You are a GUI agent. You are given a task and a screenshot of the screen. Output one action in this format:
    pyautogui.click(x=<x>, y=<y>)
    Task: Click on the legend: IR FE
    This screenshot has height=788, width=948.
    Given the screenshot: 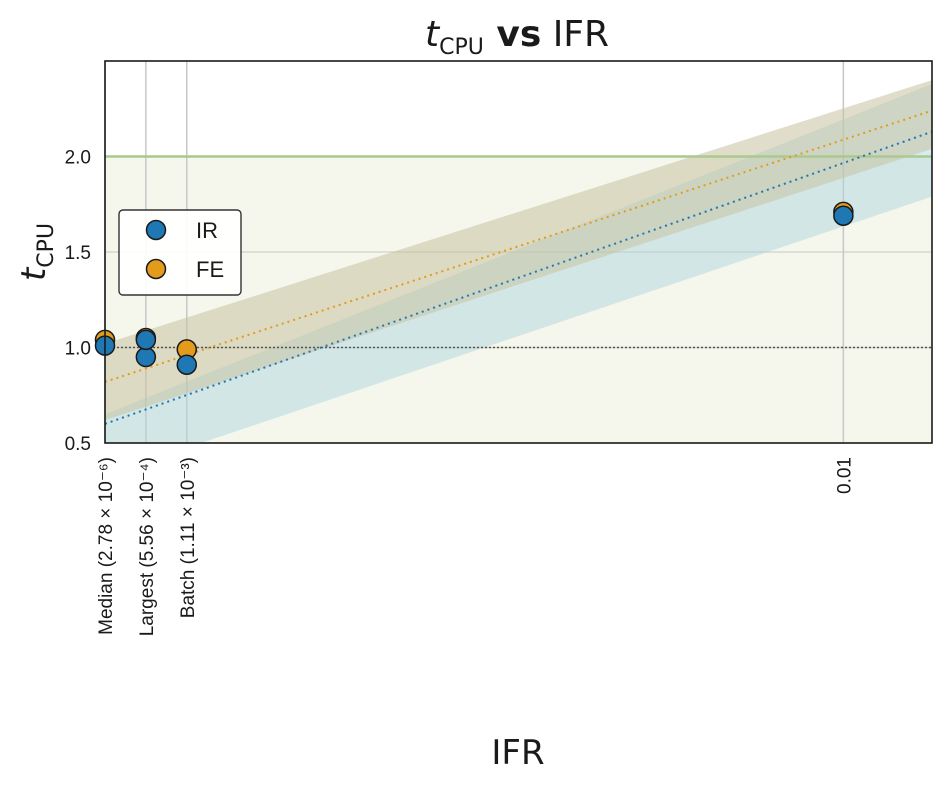 What is the action you would take?
    pyautogui.click(x=180, y=252)
    